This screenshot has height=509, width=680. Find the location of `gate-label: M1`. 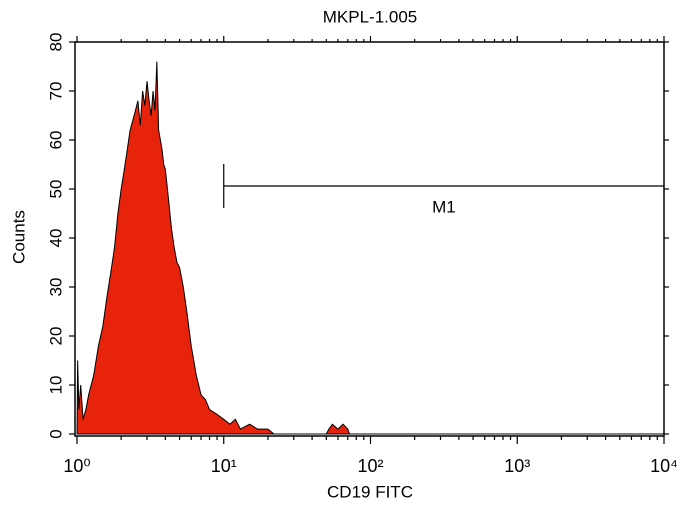

gate-label: M1 is located at coordinates (444, 206).